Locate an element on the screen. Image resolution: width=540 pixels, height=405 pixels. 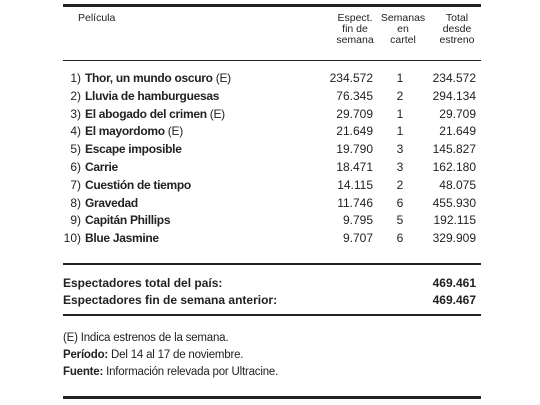
top-rule is located at coordinates (272, 5).